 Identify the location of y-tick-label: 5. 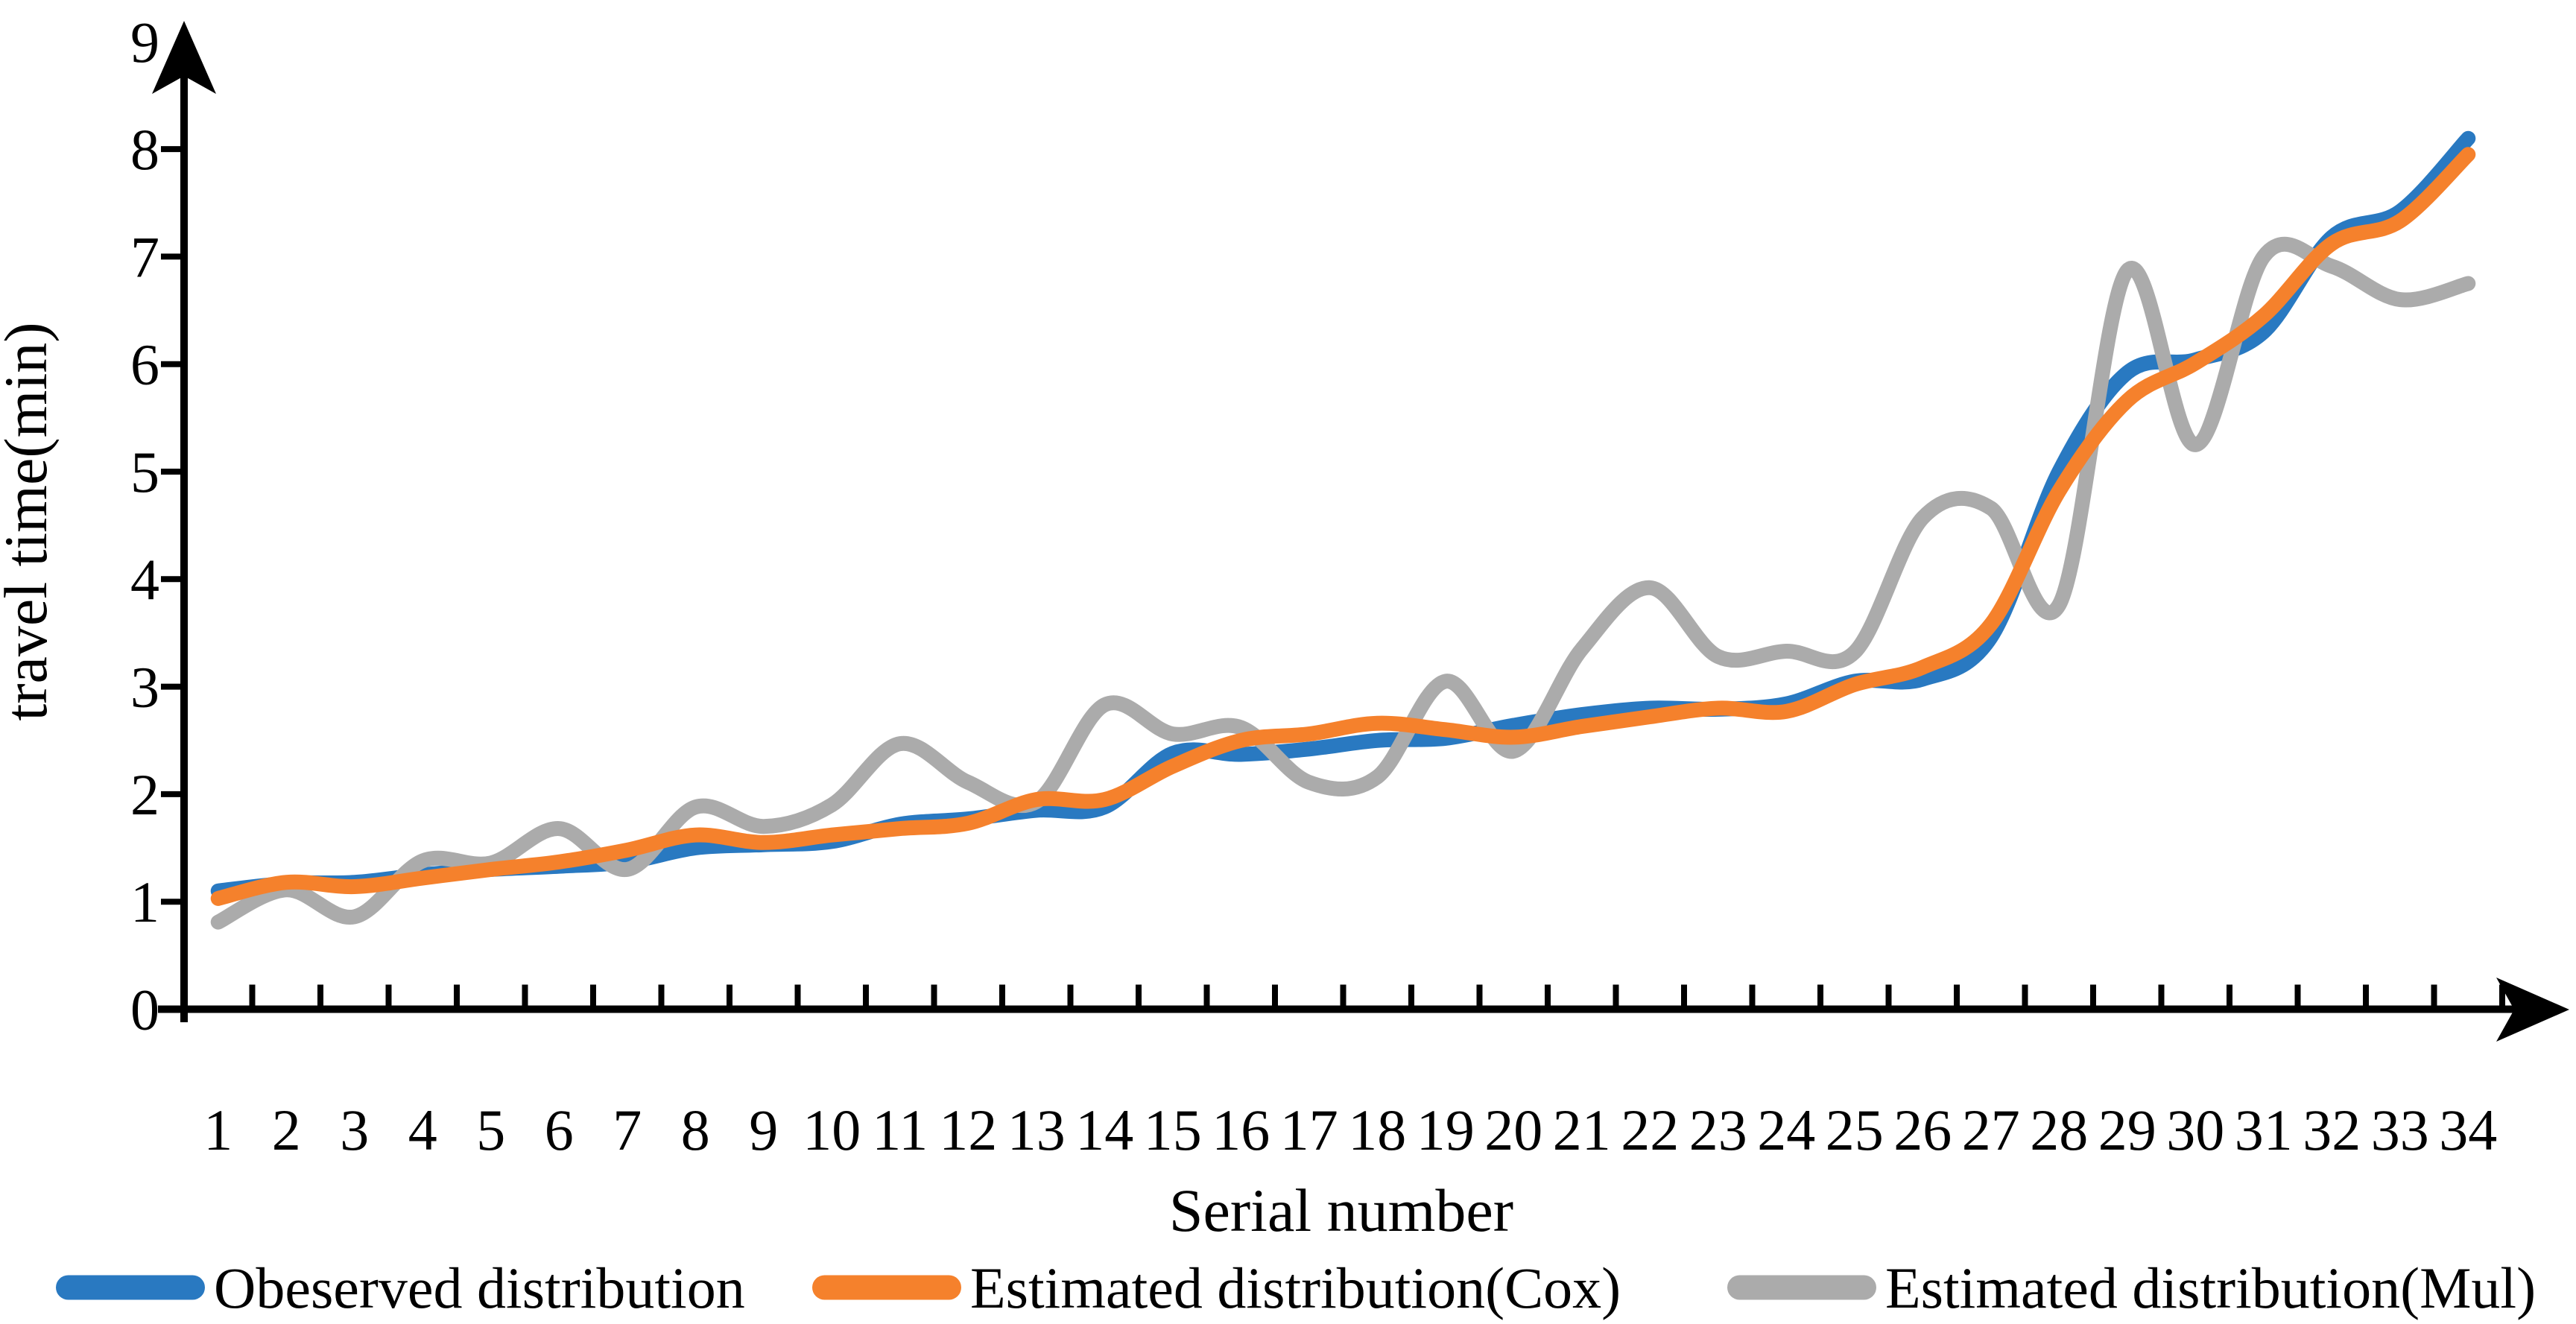
(144, 472).